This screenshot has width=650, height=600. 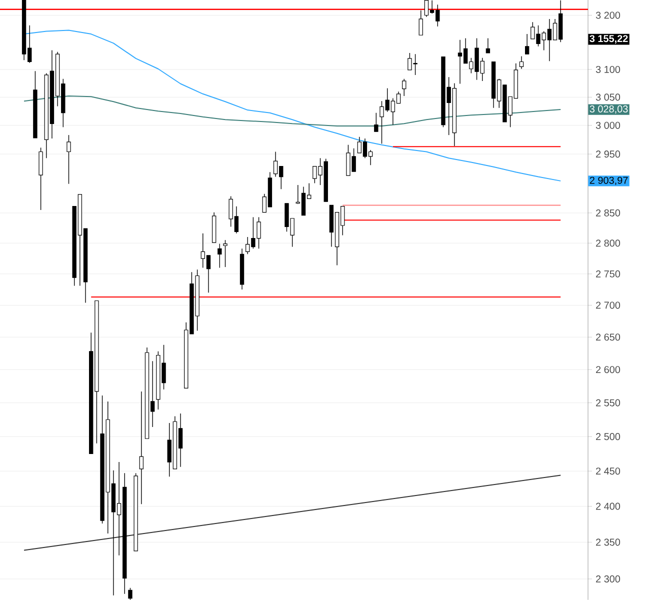 I want to click on y-tick-label: 3 200, so click(x=608, y=15).